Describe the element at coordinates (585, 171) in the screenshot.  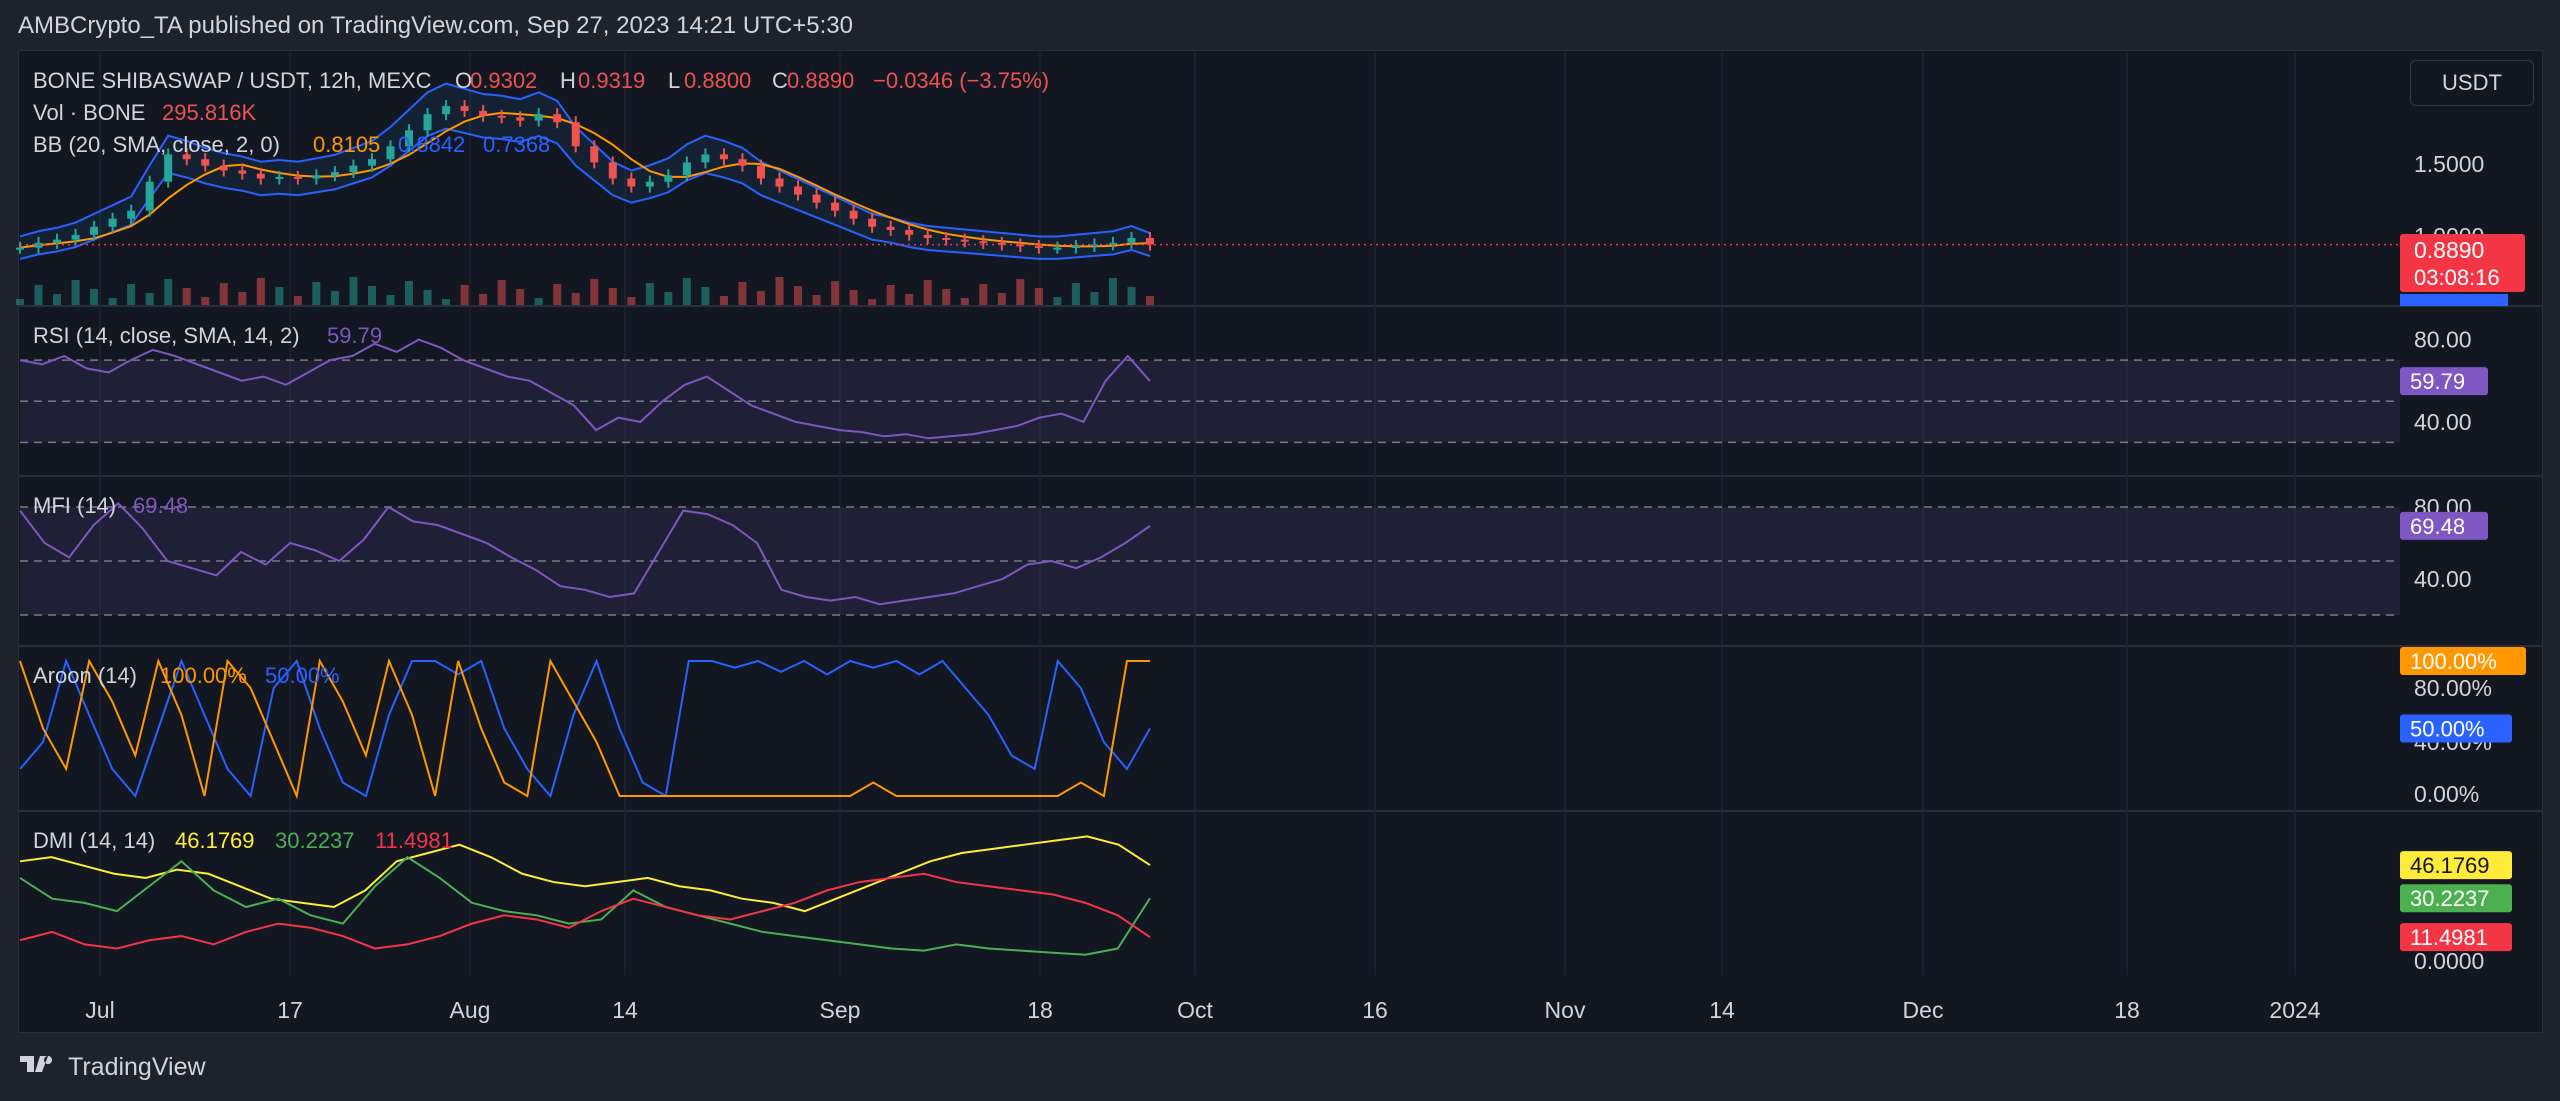
I see `bb-fill` at that location.